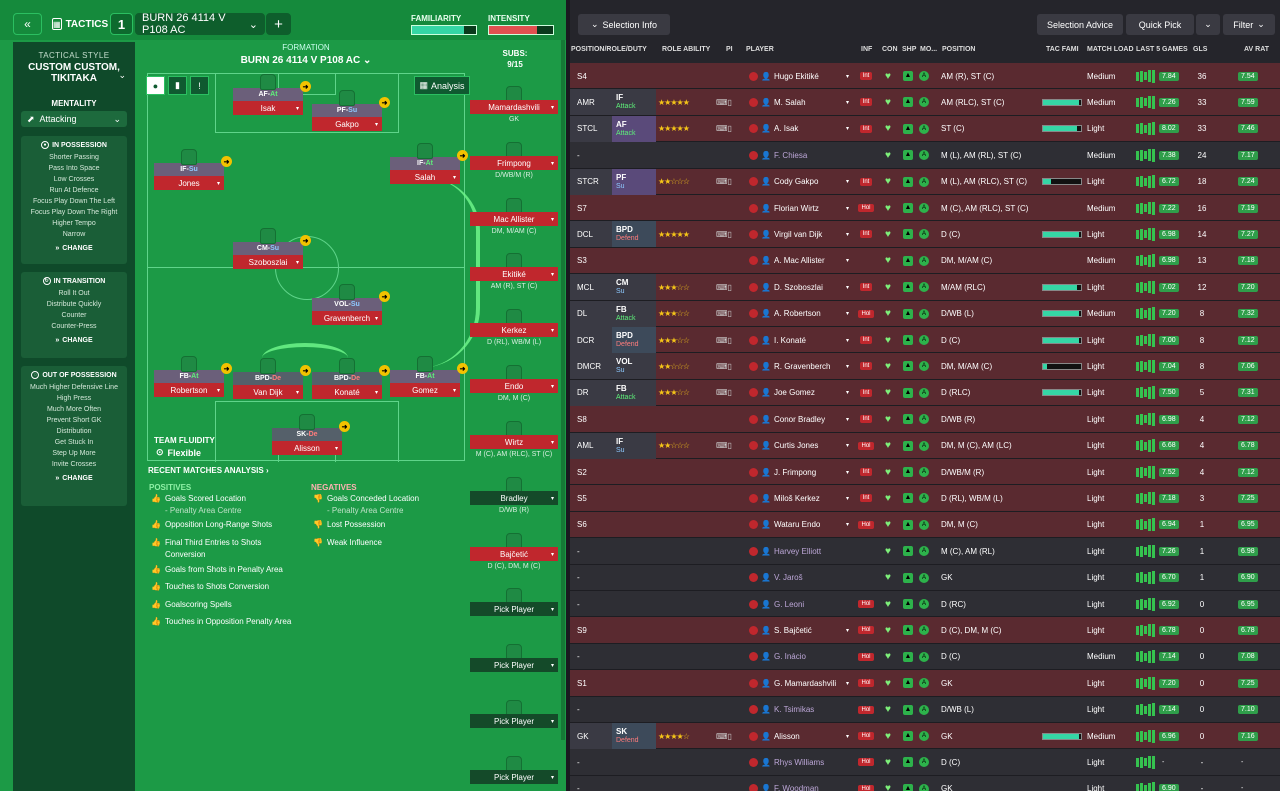  What do you see at coordinates (799, 783) in the screenshot?
I see `player-cell: 👤 F. Woodman` at bounding box center [799, 783].